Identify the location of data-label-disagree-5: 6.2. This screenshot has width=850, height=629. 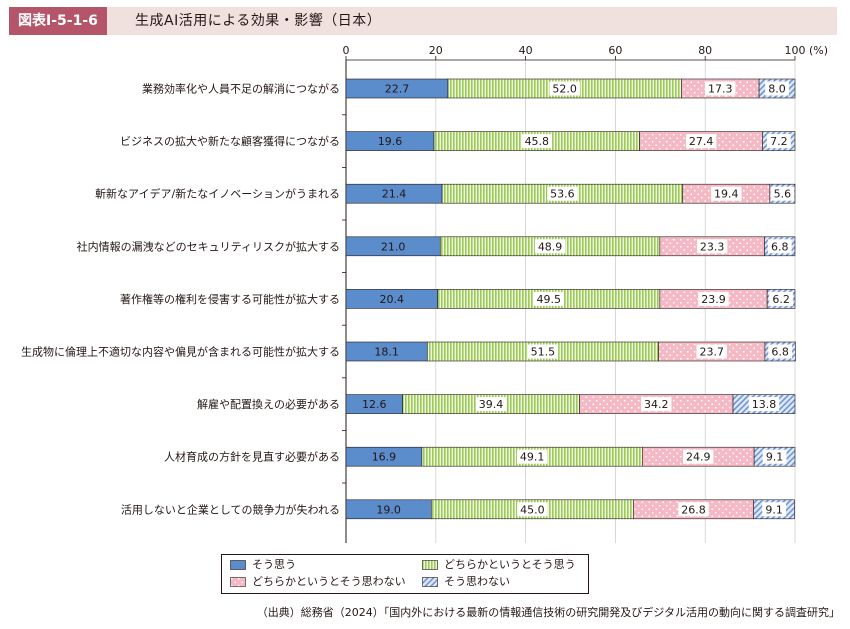
(781, 299).